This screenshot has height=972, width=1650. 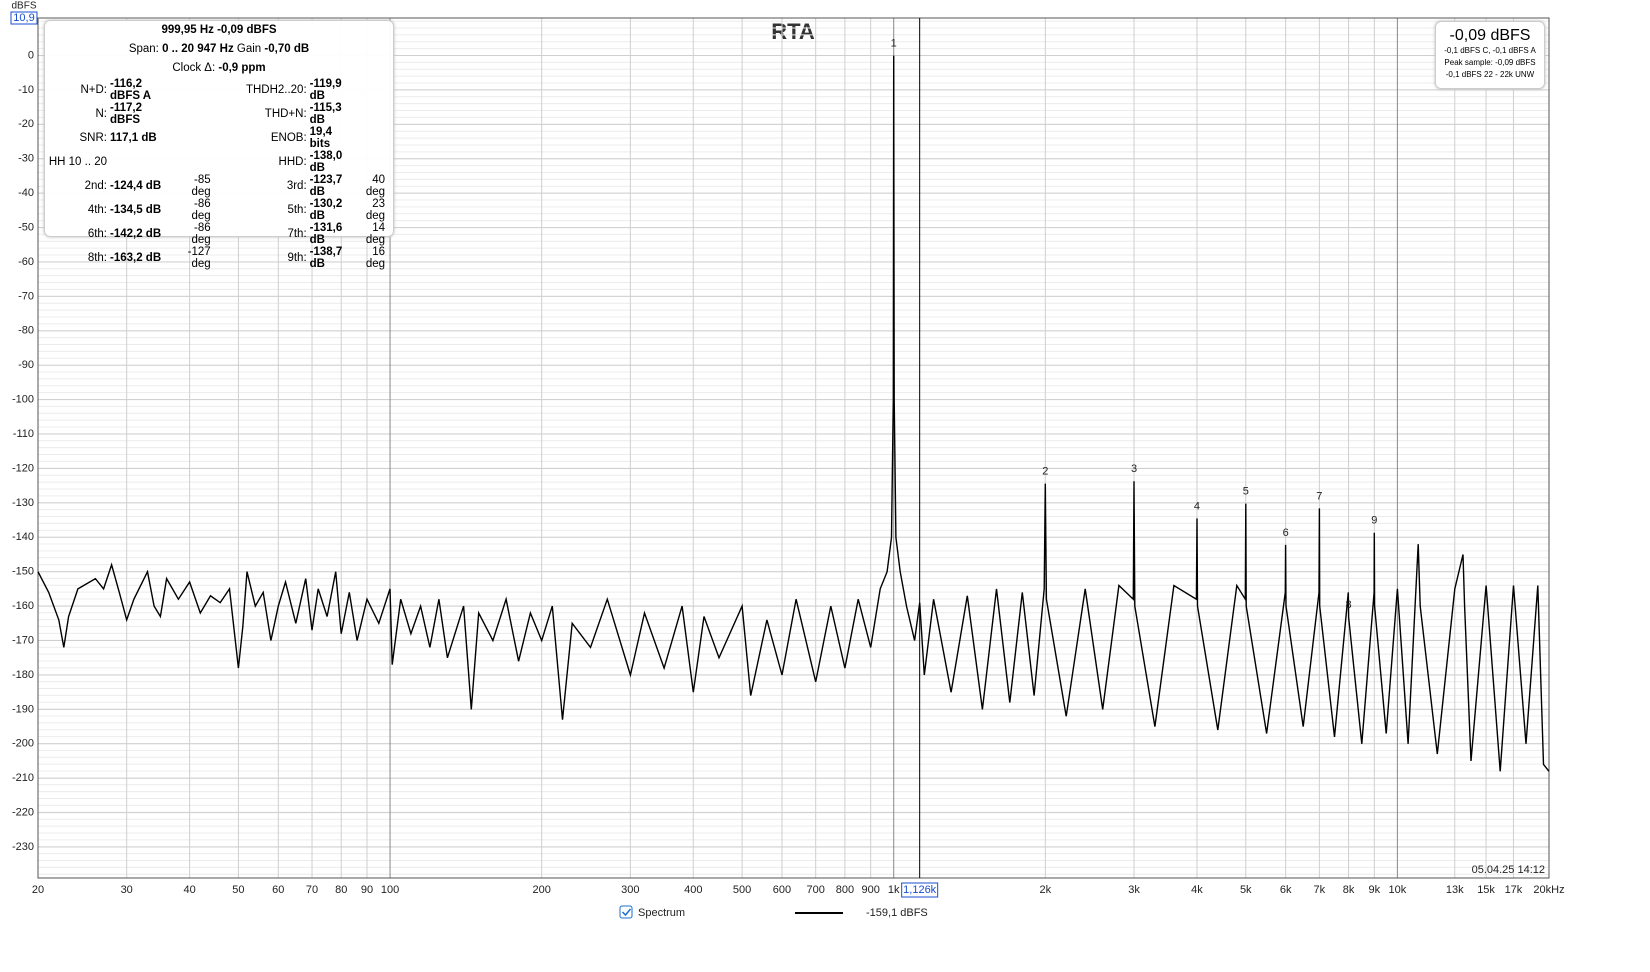 What do you see at coordinates (321, 138) in the screenshot?
I see `info-cell: 19,4 bits` at bounding box center [321, 138].